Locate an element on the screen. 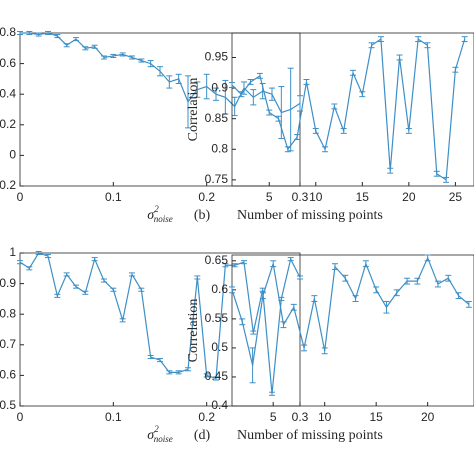 Image resolution: width=474 pixels, height=474 pixels. y-tick-label: 0.75 is located at coordinates (217, 179).